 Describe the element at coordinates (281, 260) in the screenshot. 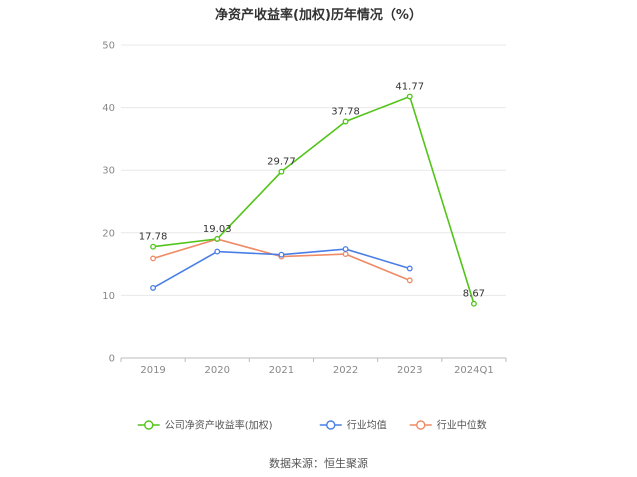

I see `series-line` at that location.